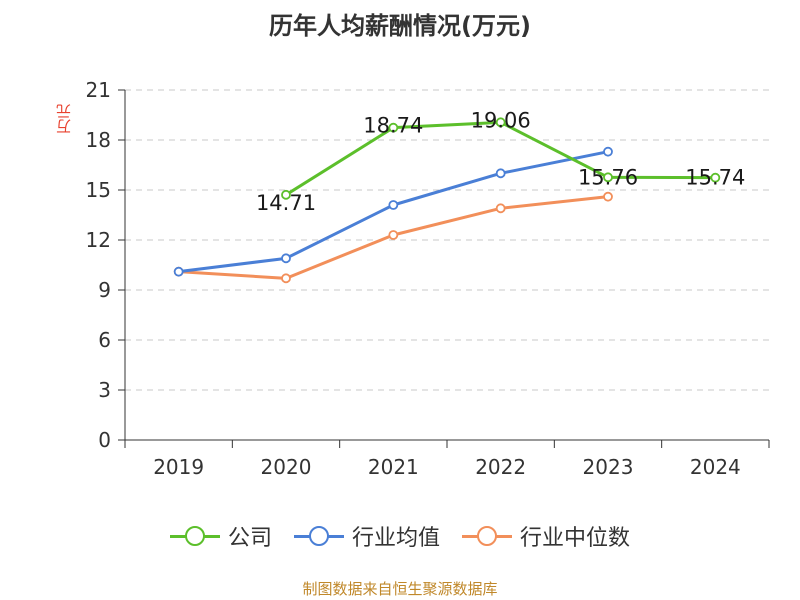 This screenshot has width=800, height=600. Describe the element at coordinates (98, 190) in the screenshot. I see `y-tick-label: 15` at that location.